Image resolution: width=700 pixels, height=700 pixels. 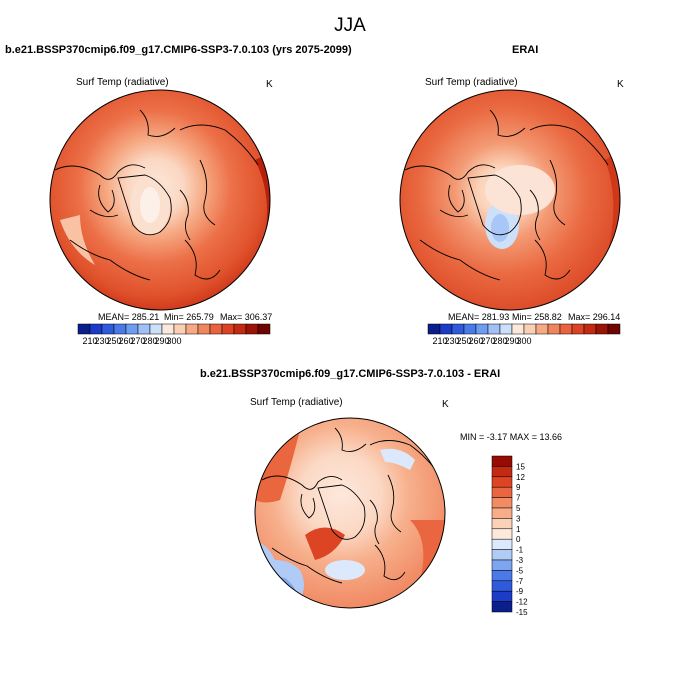 What do you see at coordinates (487, 341) in the screenshot?
I see `obs-colorbar-tick: 270` at bounding box center [487, 341].